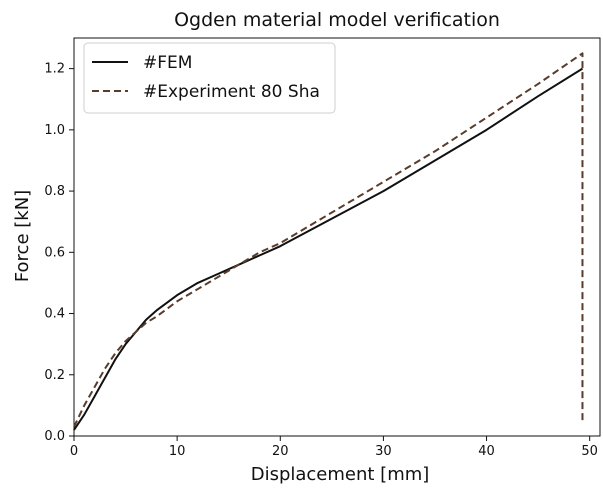  I want to click on x-tick-label: 50, so click(589, 451).